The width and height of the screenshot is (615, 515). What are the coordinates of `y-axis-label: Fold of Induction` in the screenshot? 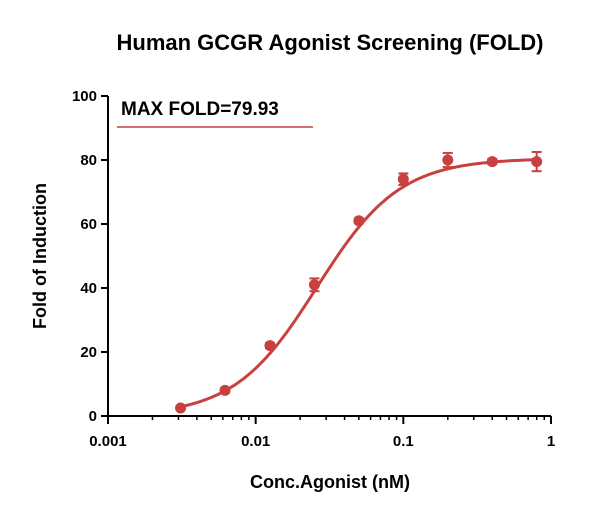 It's located at (40, 256).